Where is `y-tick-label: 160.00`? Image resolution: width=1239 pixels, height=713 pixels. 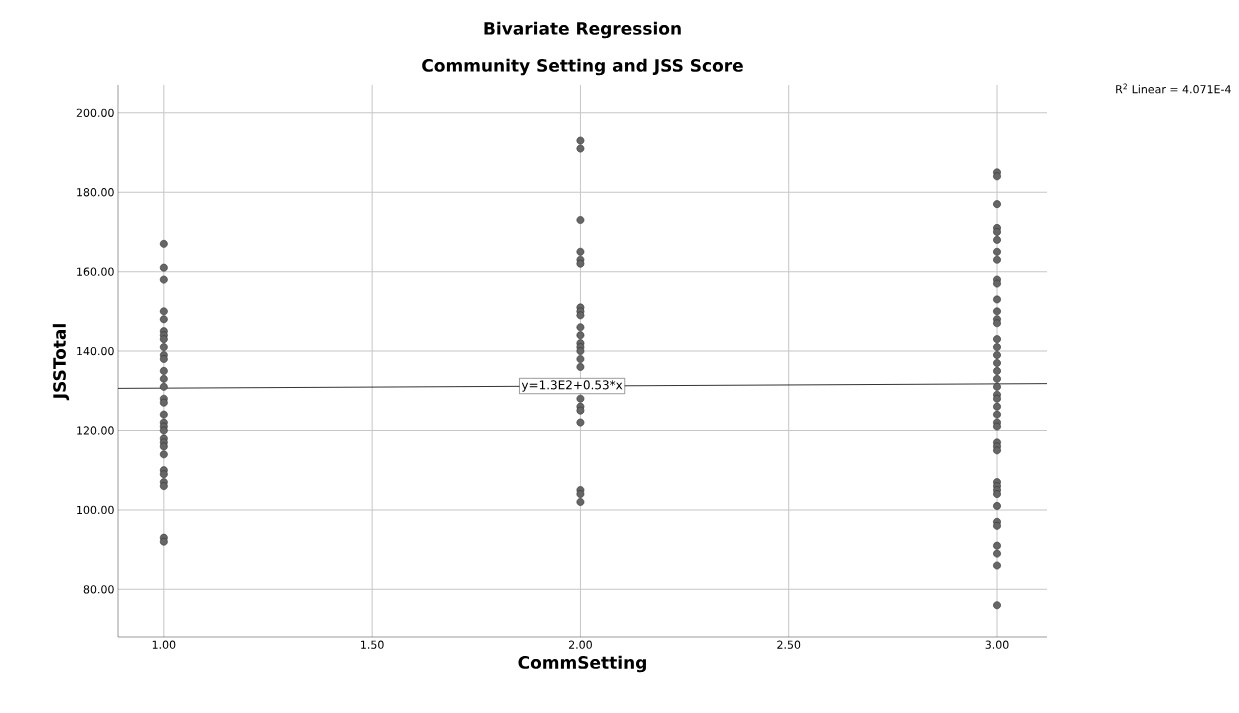
y-tick-label: 160.00 is located at coordinates (95, 271).